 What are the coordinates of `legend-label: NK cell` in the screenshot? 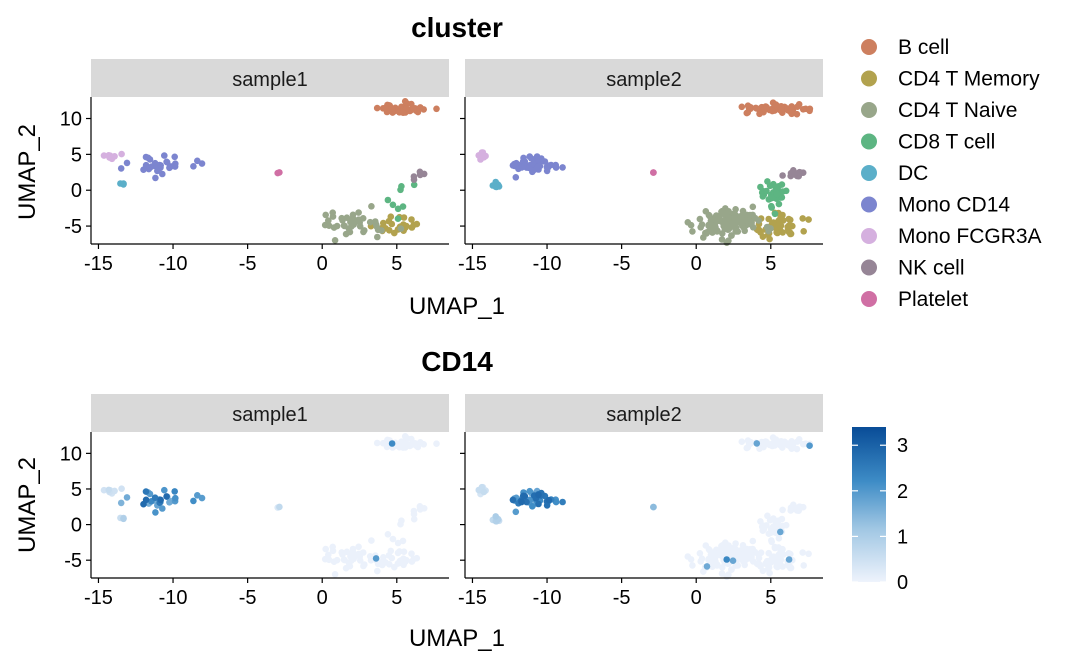 It's located at (931, 268).